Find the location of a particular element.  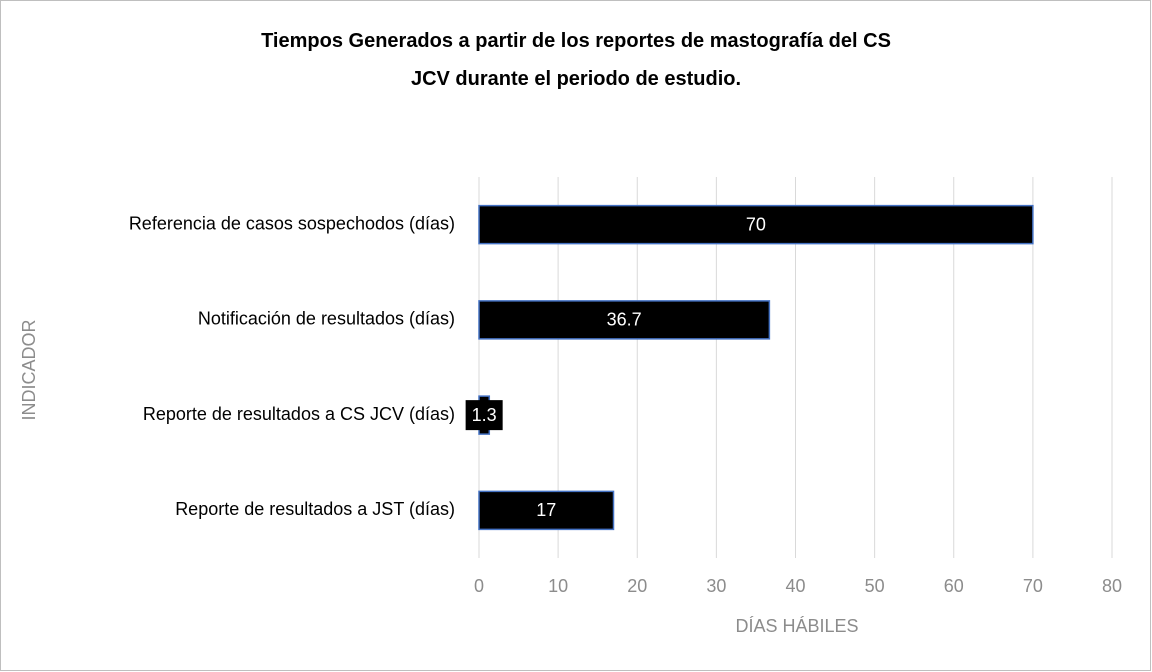

data-label: 36.7 is located at coordinates (624, 320).